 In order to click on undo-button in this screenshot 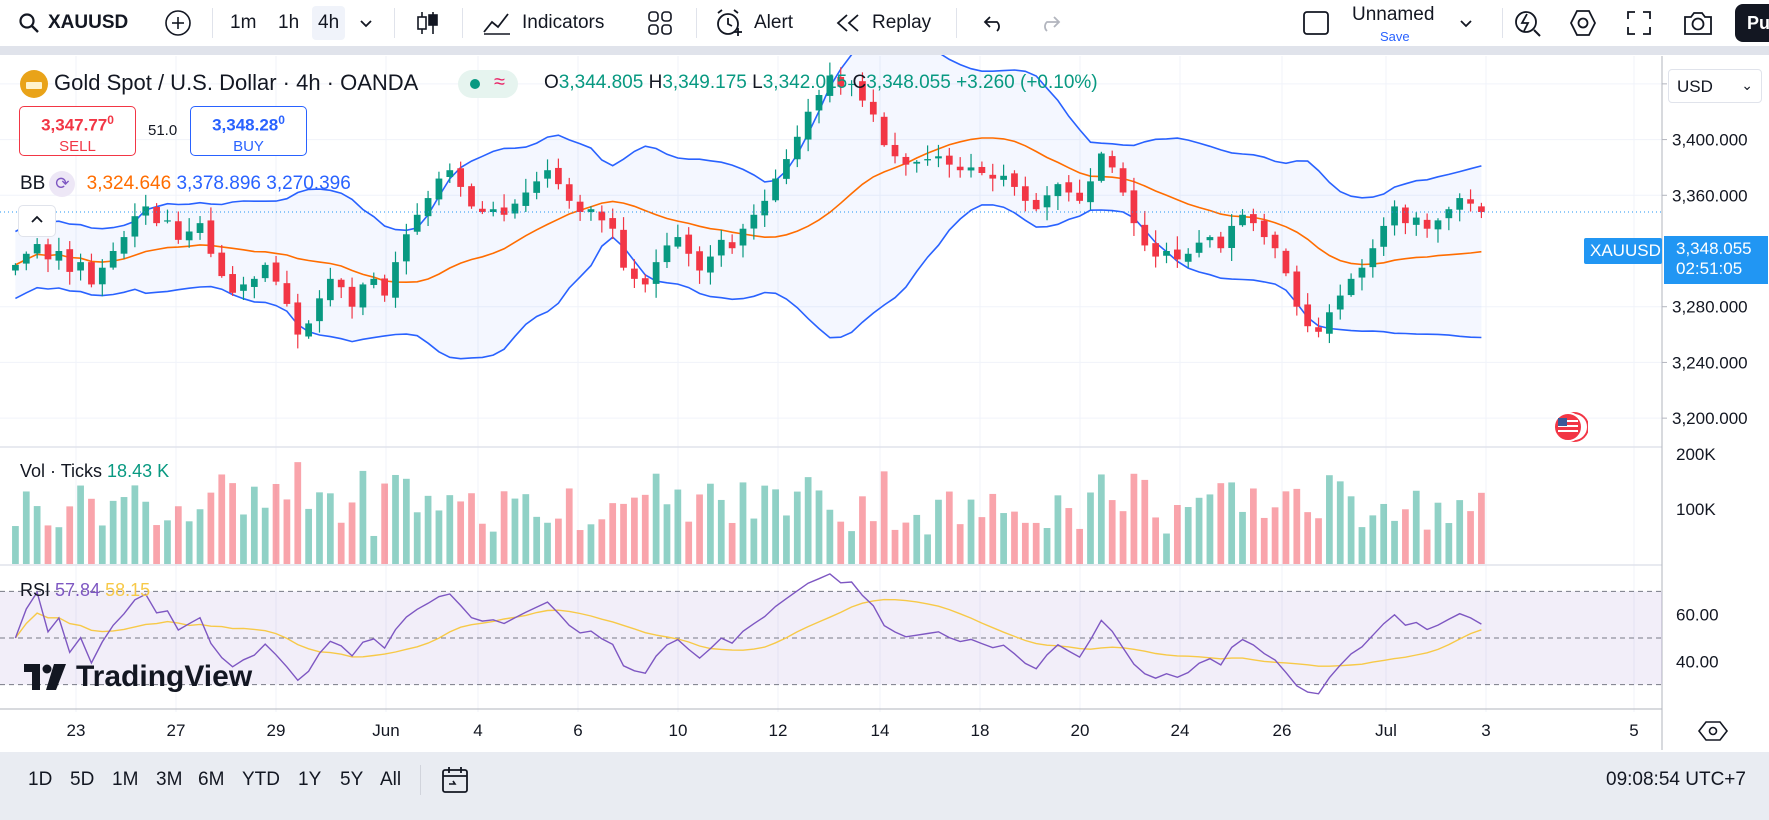, I will do `click(994, 23)`.